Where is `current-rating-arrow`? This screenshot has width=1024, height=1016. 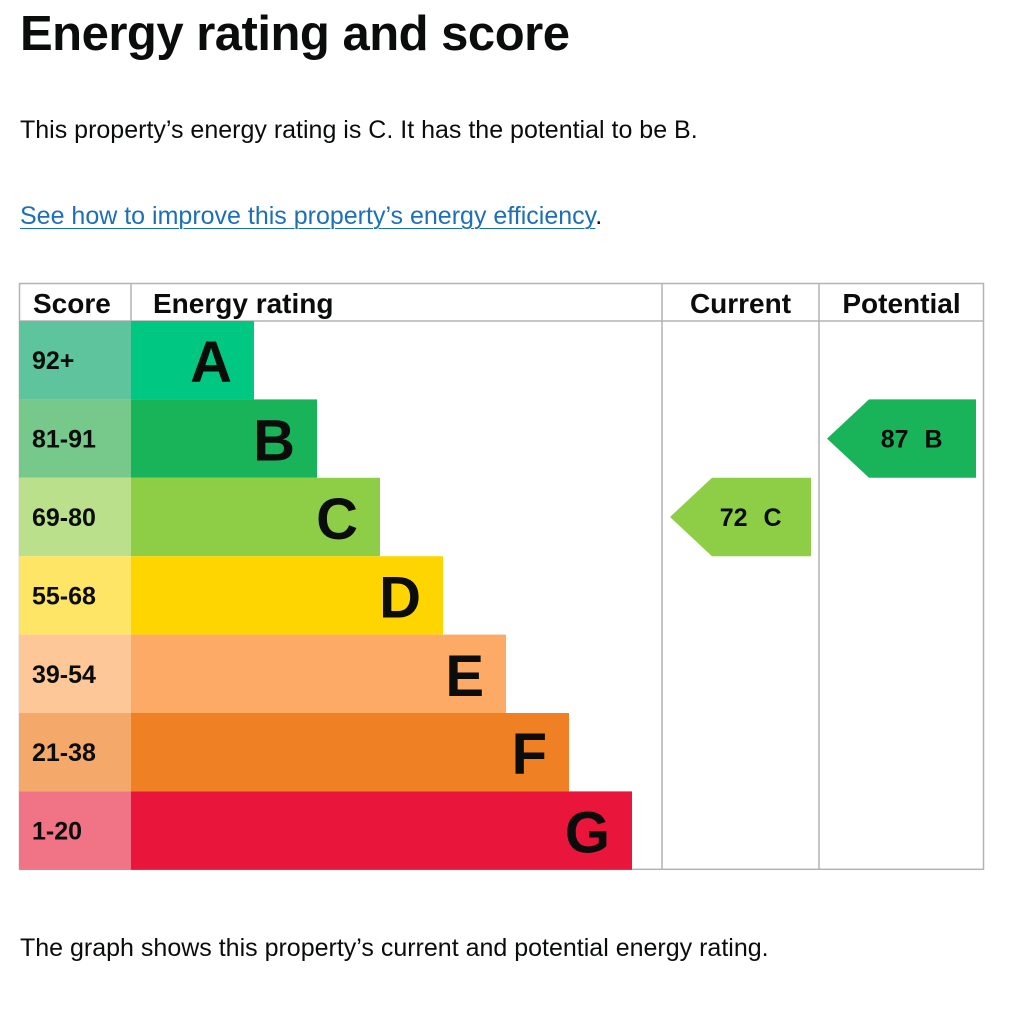 current-rating-arrow is located at coordinates (740, 517).